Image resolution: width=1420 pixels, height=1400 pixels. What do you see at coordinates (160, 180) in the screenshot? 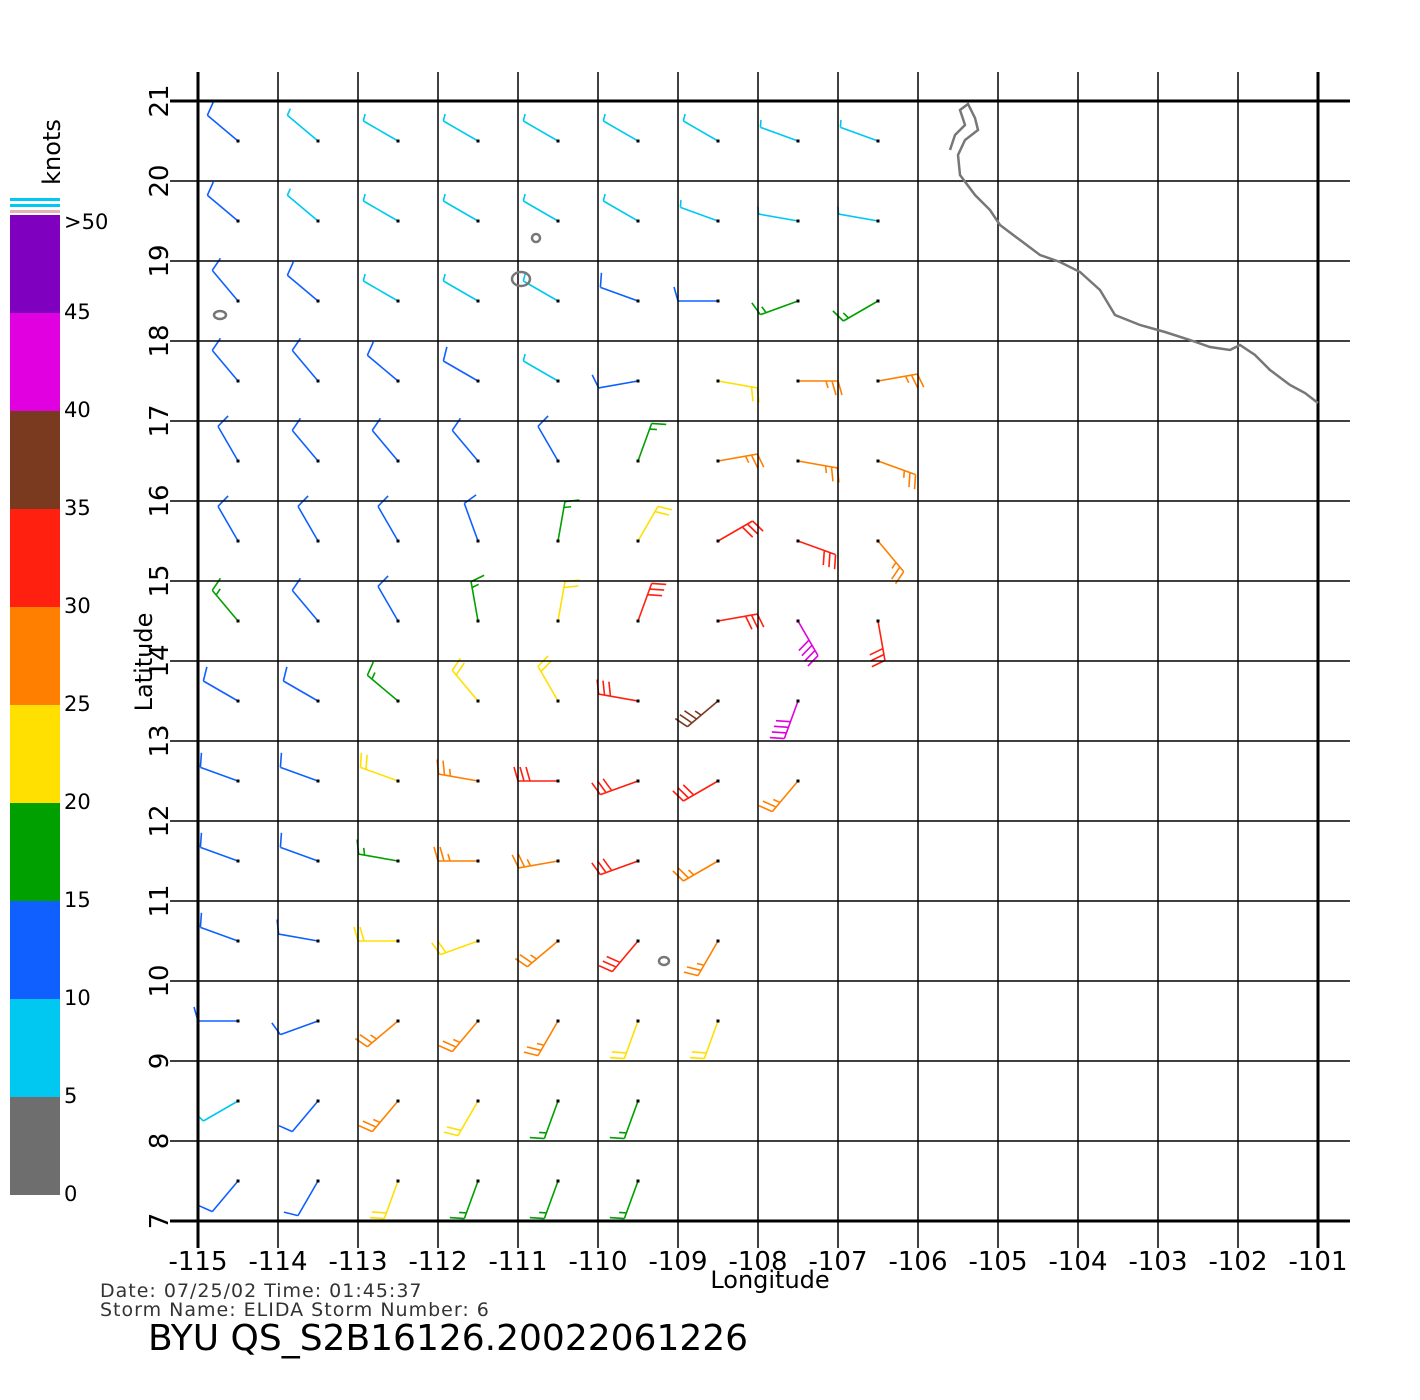
I see `y-tick-label: 20` at bounding box center [160, 180].